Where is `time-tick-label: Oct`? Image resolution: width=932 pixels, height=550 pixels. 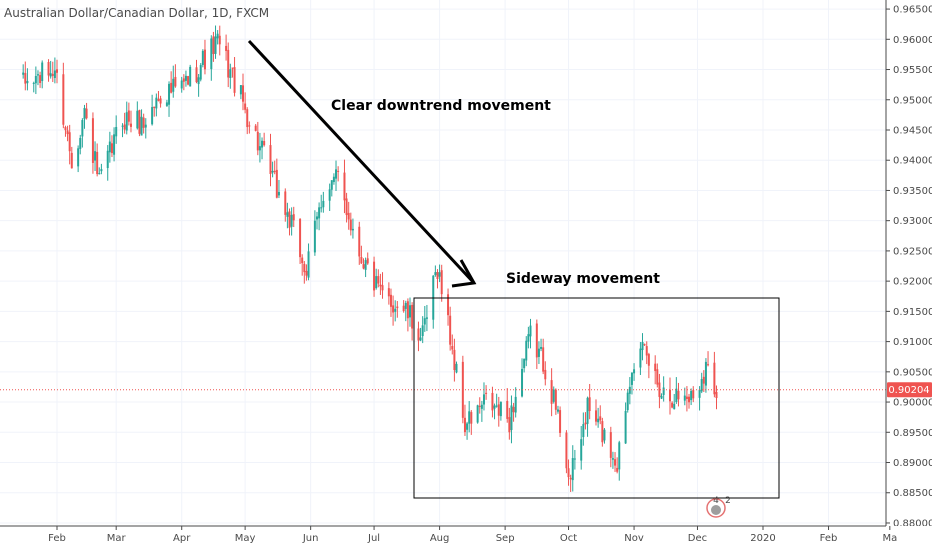 time-tick-label: Oct is located at coordinates (568, 538).